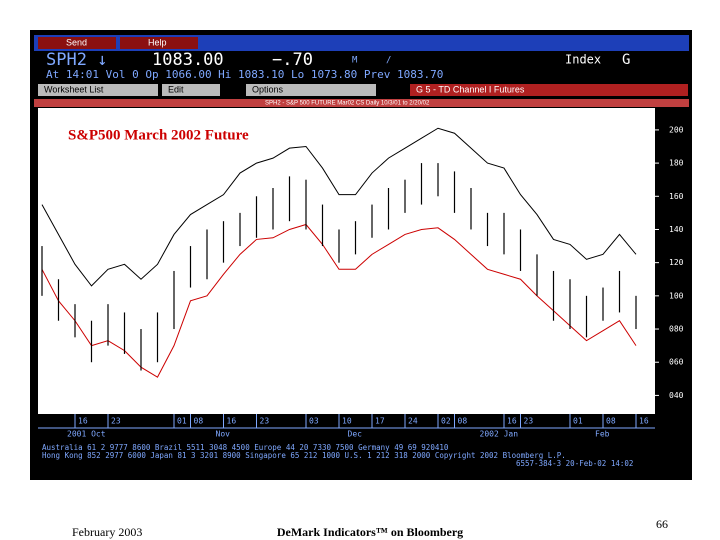 Image resolution: width=720 pixels, height=540 pixels. Describe the element at coordinates (268, 89) in the screenshot. I see `menu-label: Options` at that location.